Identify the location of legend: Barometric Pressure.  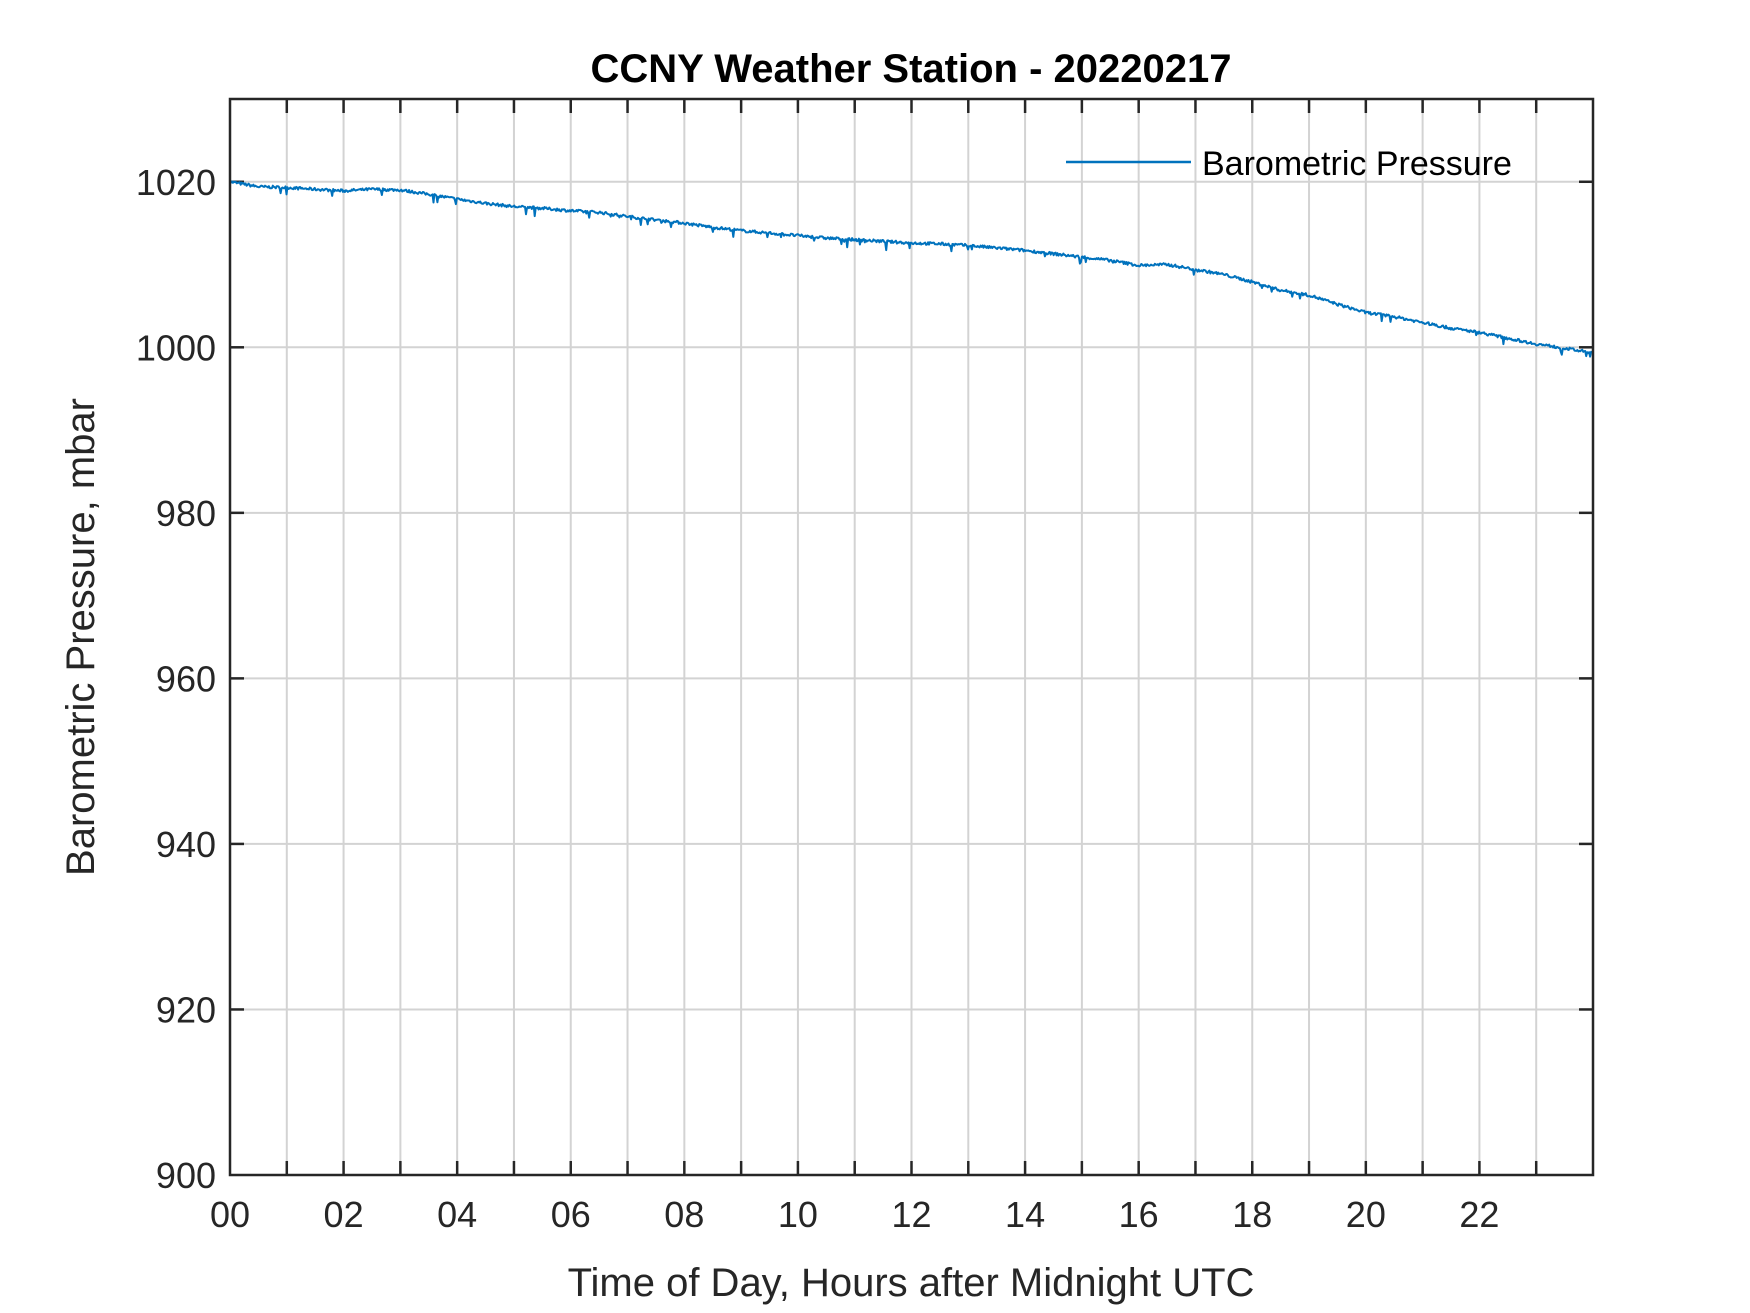
(1289, 164).